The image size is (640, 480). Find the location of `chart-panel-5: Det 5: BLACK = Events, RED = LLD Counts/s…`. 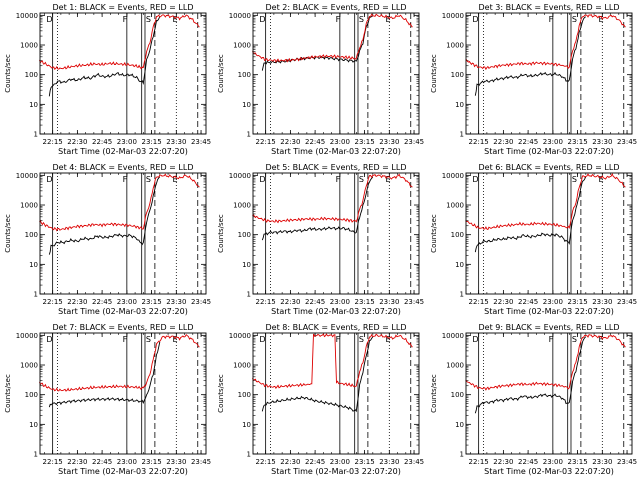

chart-panel-5: Det 5: BLACK = Events, RED = LLD Counts/s… is located at coordinates (320, 239).